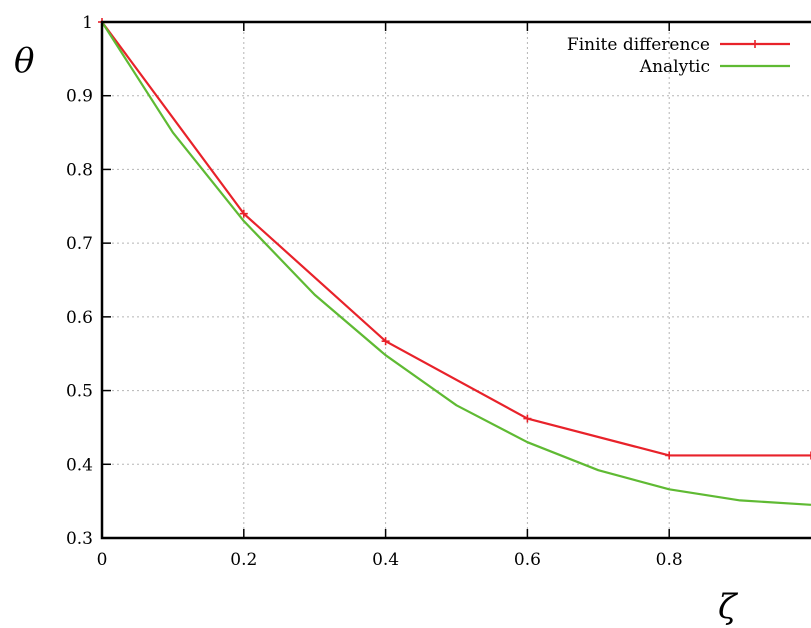  I want to click on legend-label: Finite difference, so click(638, 45).